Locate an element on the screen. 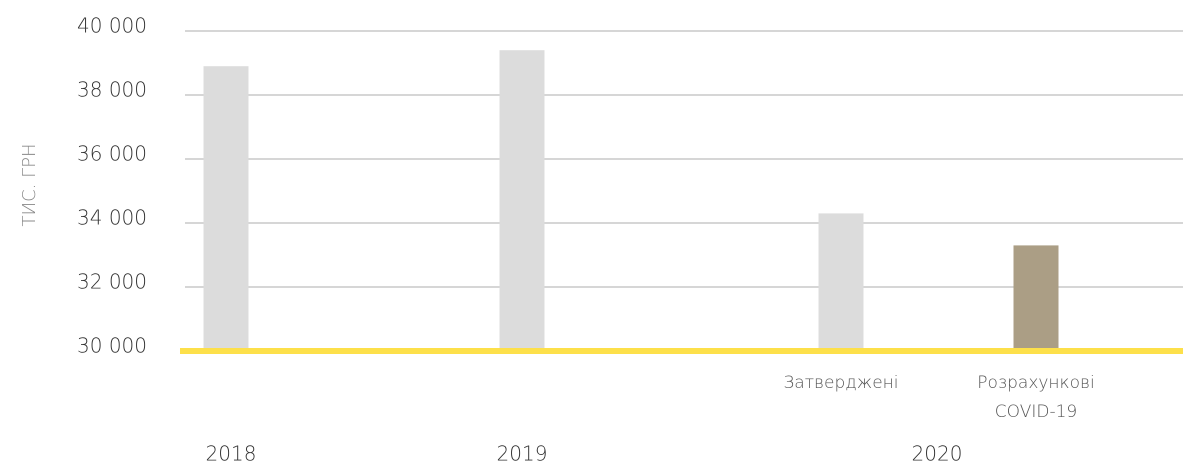 The height and width of the screenshot is (466, 1183). y-tick-label: 34 000 is located at coordinates (112, 218).